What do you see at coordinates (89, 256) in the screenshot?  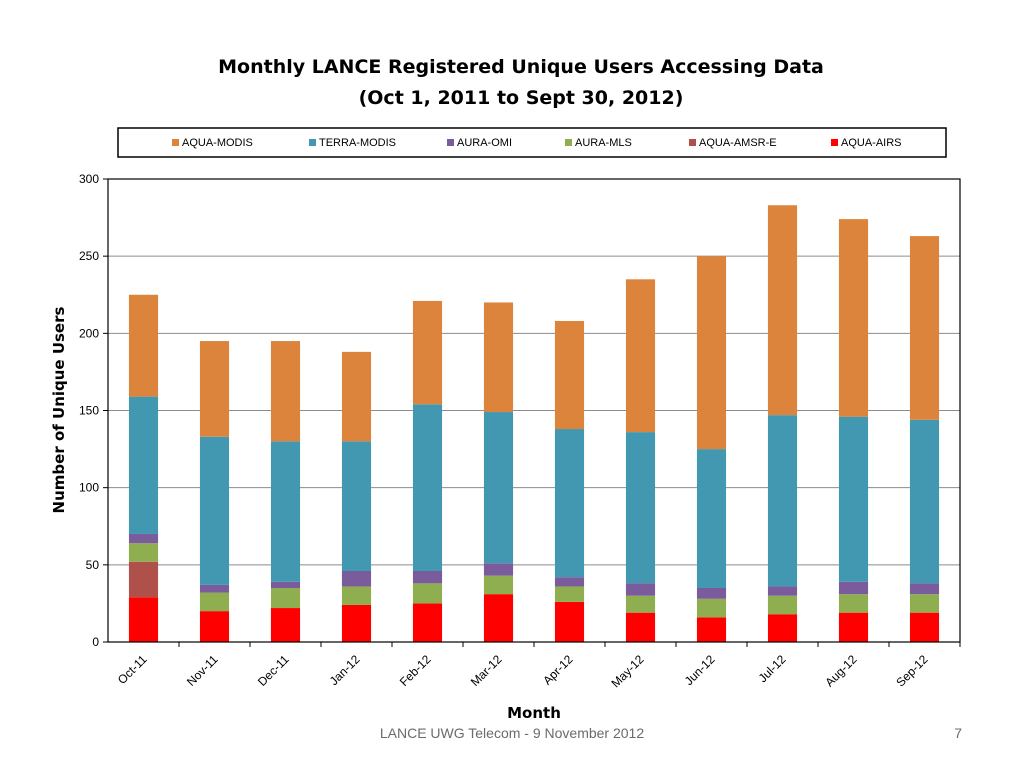 I see `y-tick-label: 250` at bounding box center [89, 256].